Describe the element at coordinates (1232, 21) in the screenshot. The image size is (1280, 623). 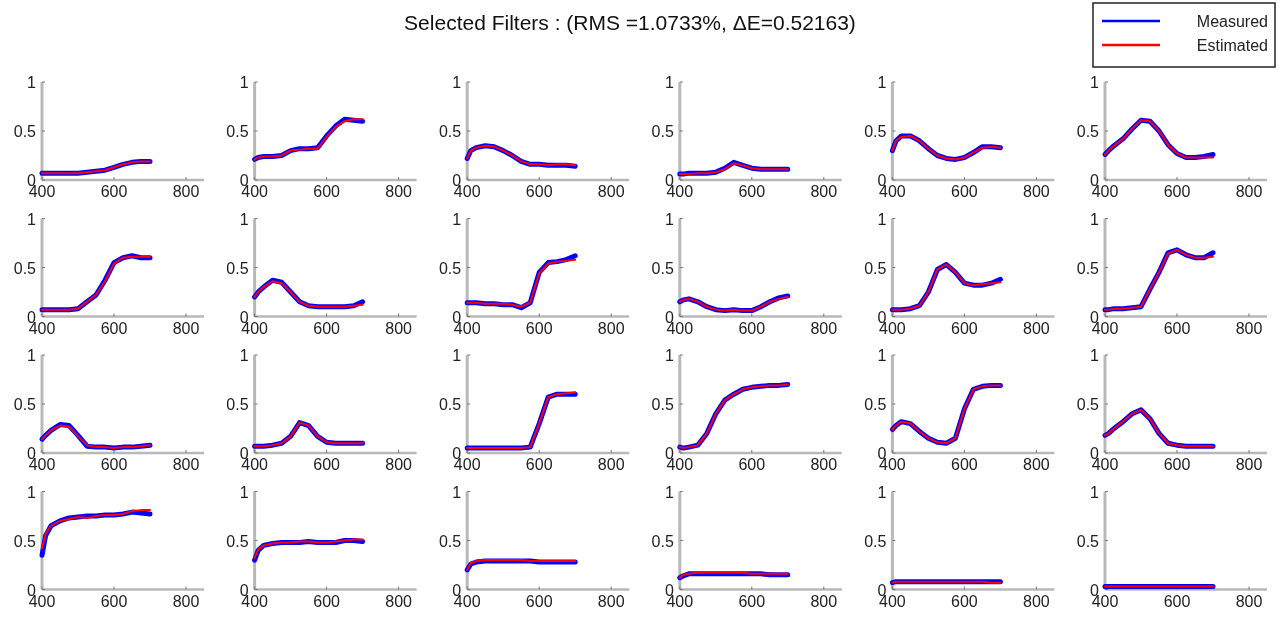
I see `legend-label: Measured` at that location.